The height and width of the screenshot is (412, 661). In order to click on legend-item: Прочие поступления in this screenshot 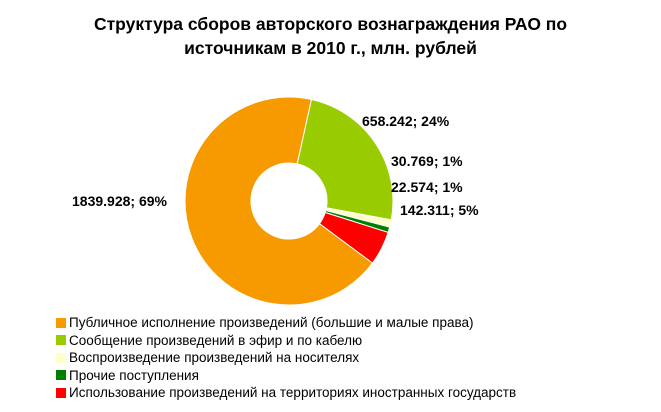, I will do `click(286, 376)`.